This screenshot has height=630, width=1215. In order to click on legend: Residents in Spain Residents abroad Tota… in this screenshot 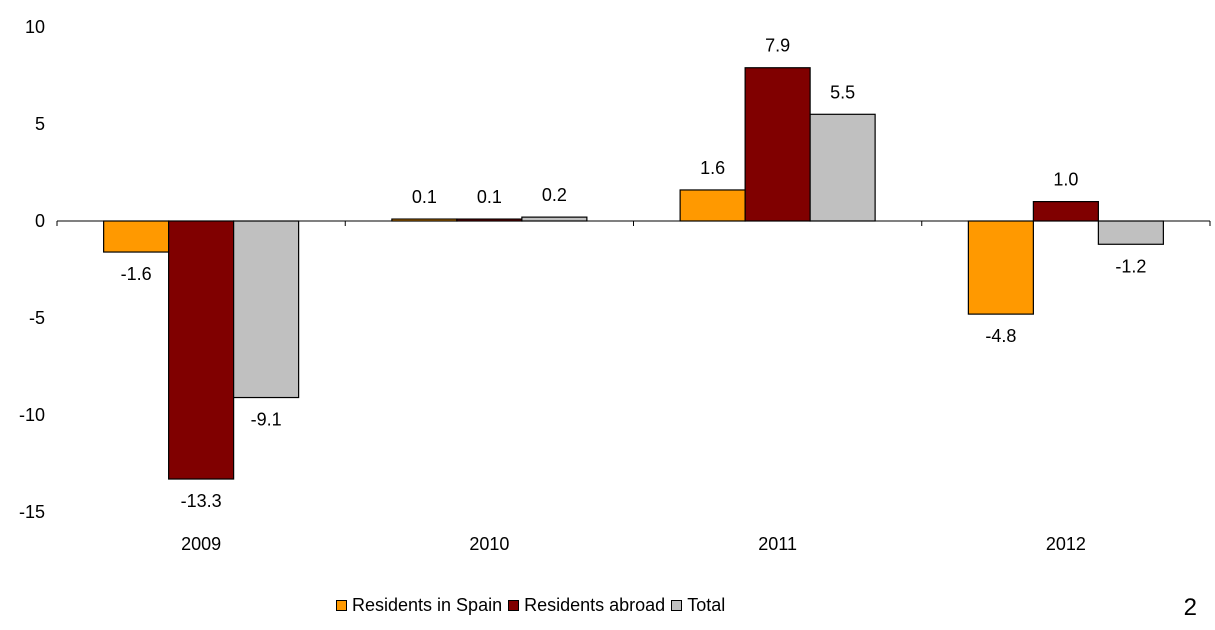, I will do `click(533, 605)`.